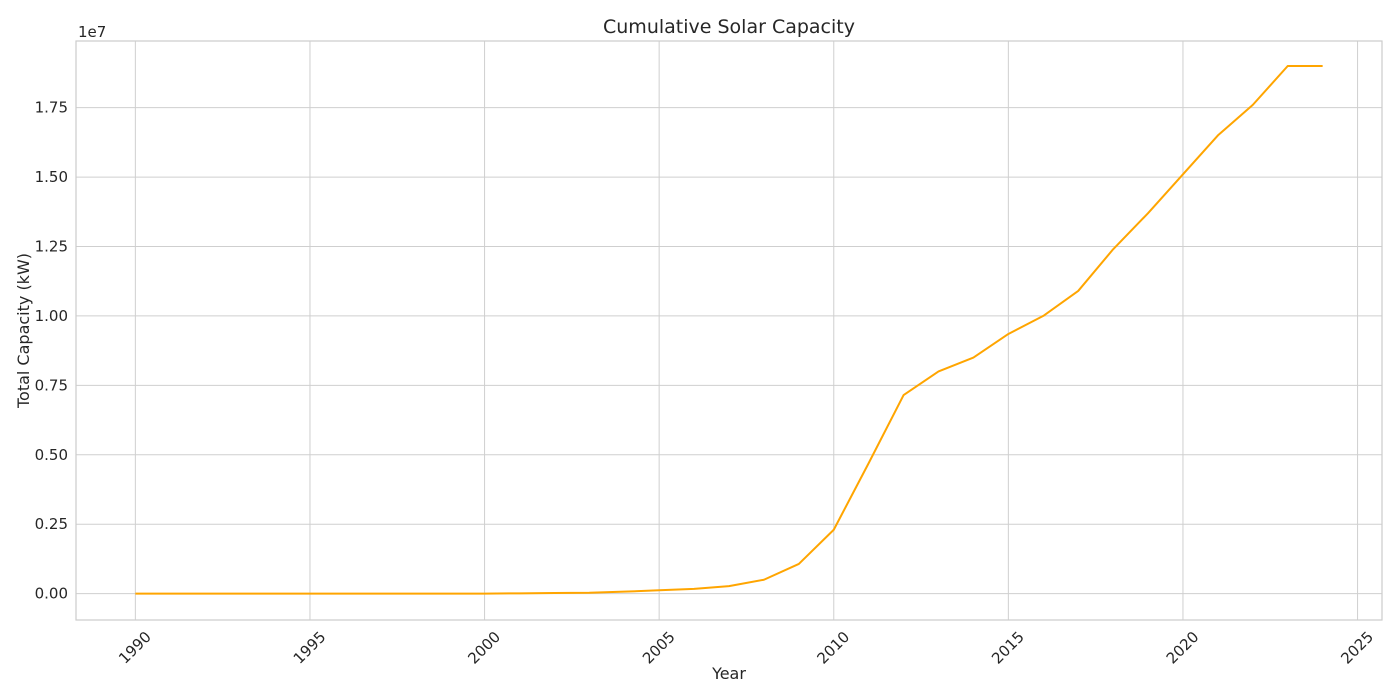  Describe the element at coordinates (135, 648) in the screenshot. I see `x-tick-label: 1990` at that location.